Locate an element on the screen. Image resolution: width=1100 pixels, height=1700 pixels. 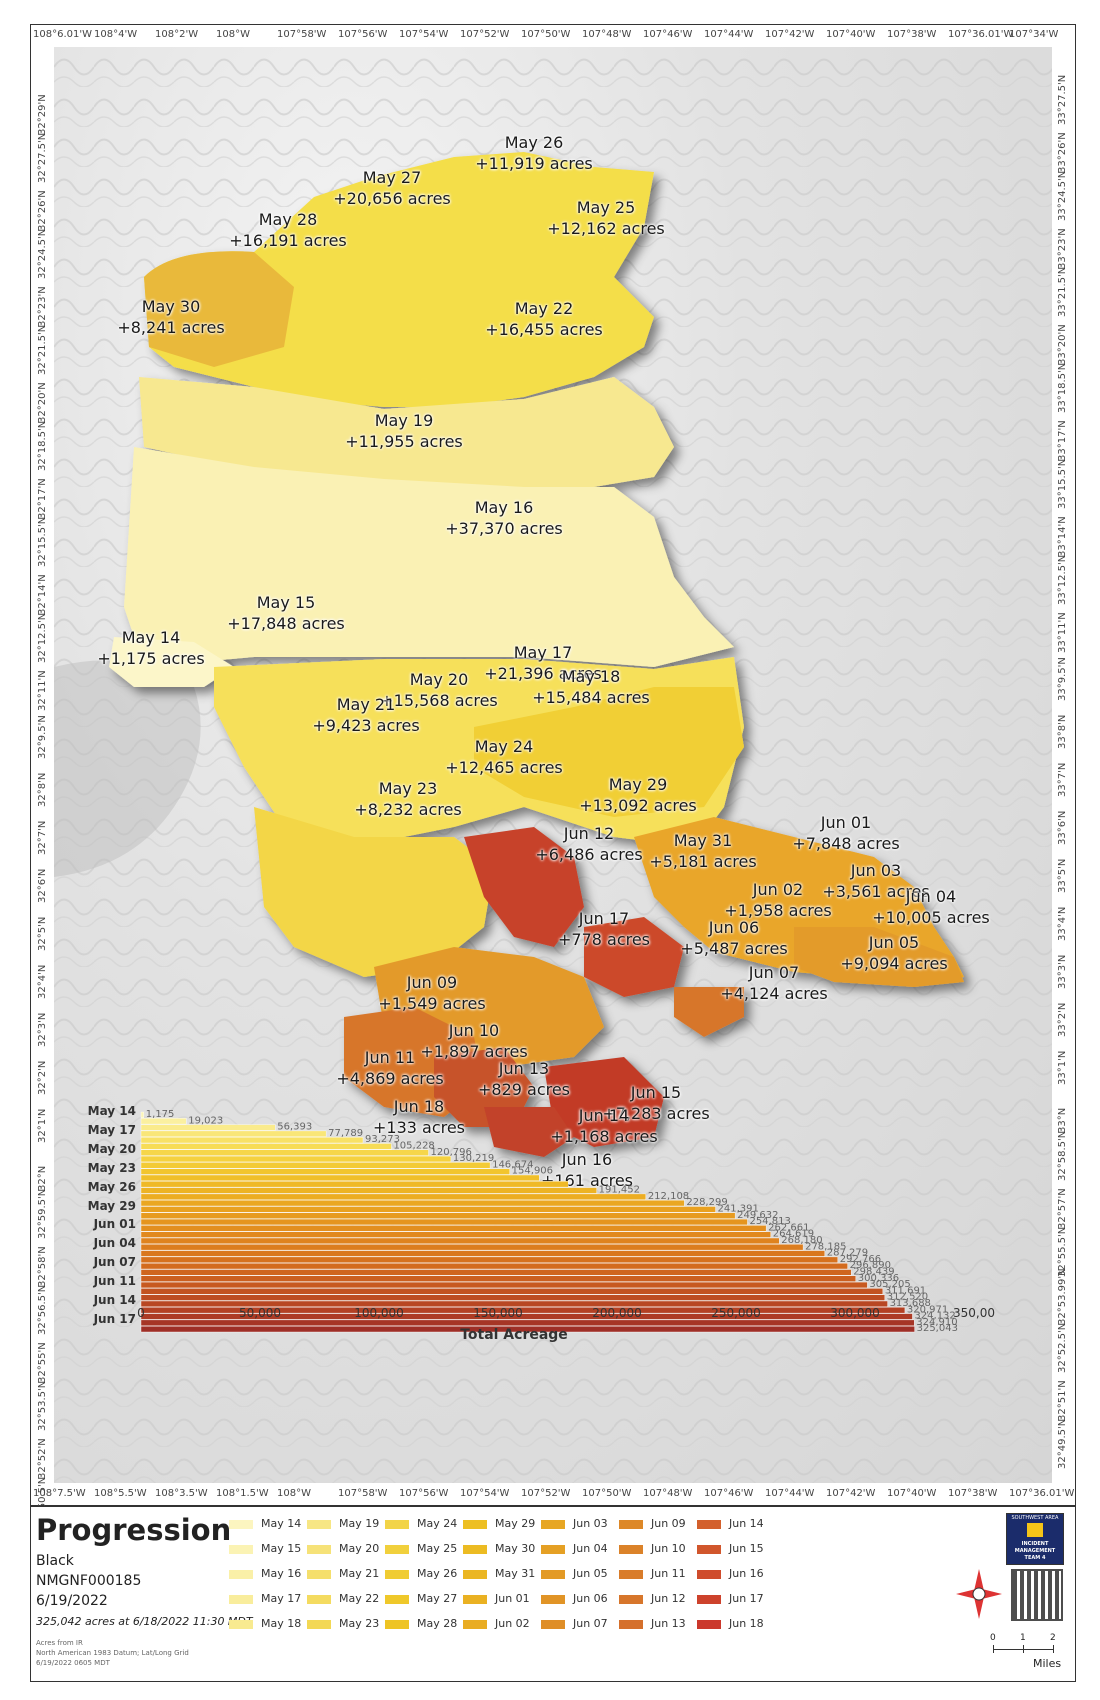
bar-value-label: 296,890 is located at coordinates (870, 1265).